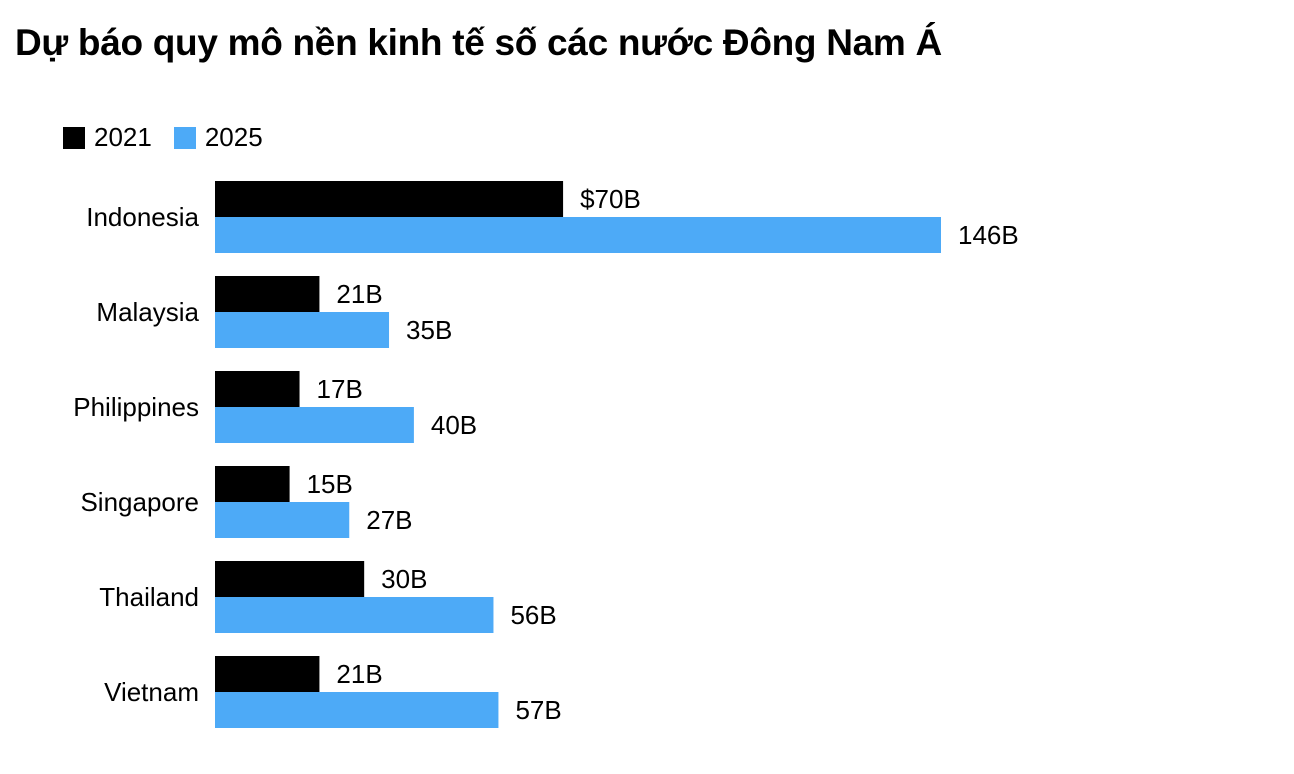 The height and width of the screenshot is (774, 1294). What do you see at coordinates (136, 407) in the screenshot?
I see `category-label-philippines: Philippines` at bounding box center [136, 407].